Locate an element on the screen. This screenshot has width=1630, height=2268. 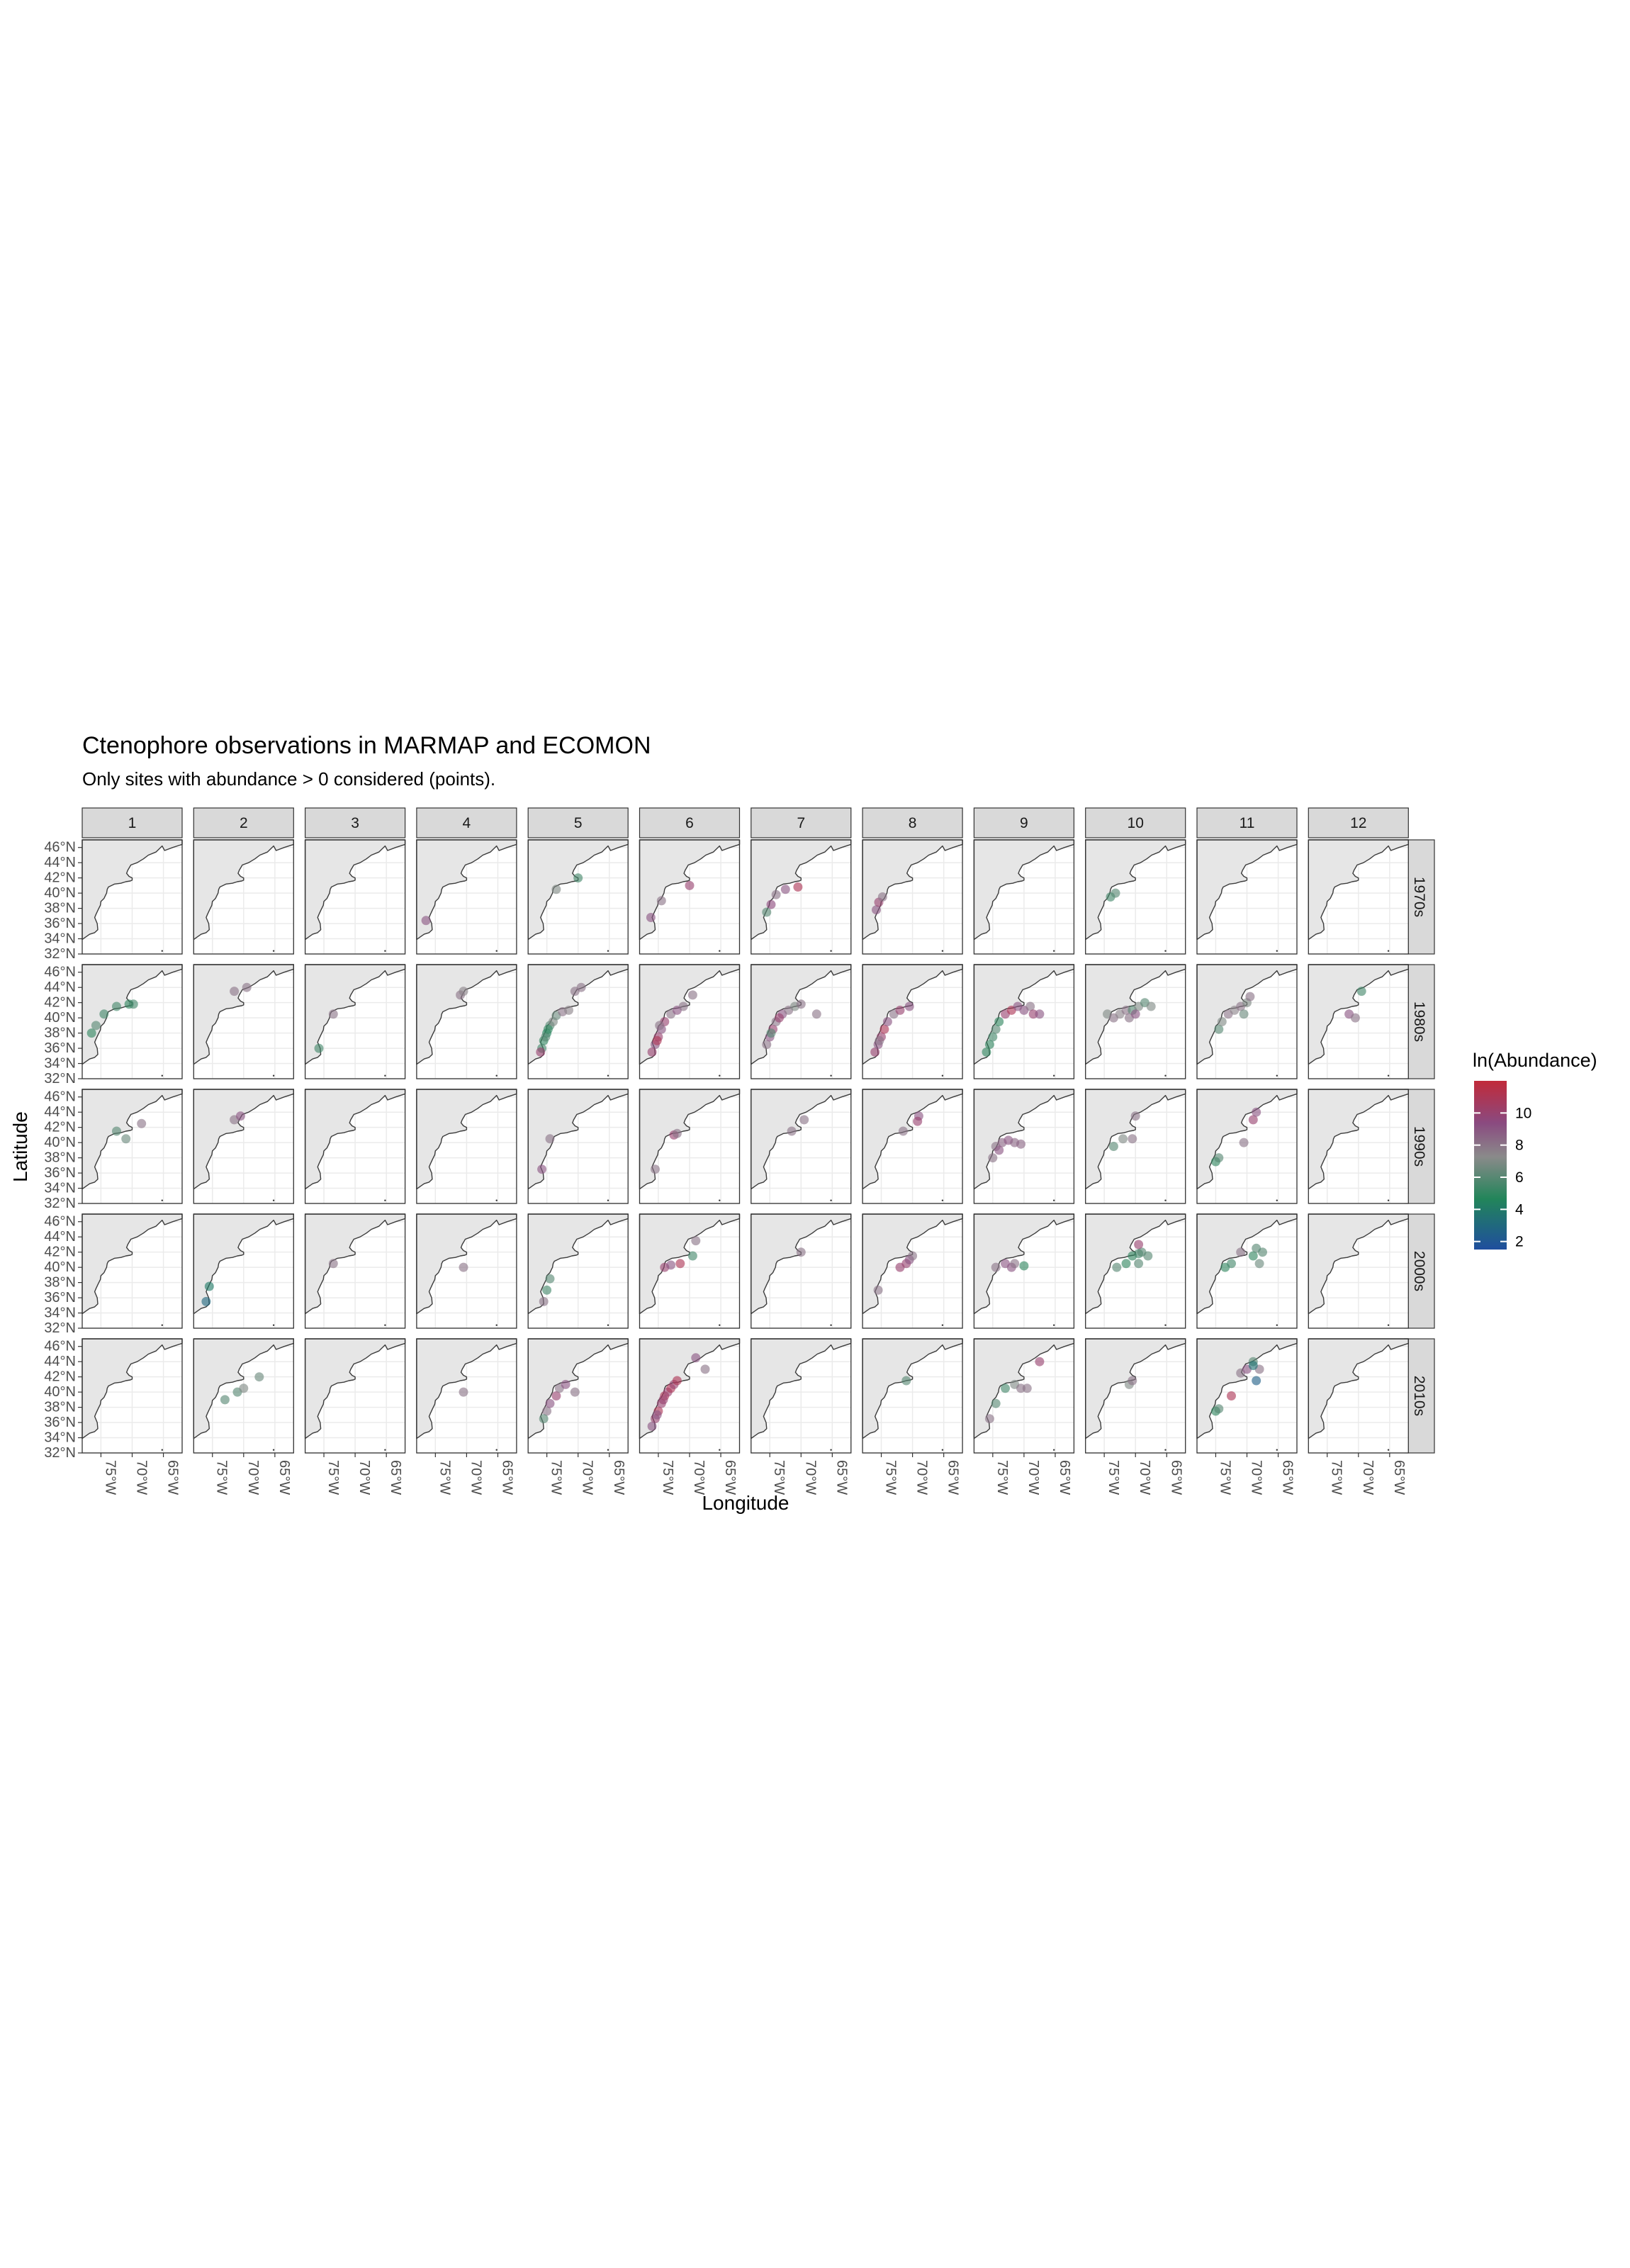
y-axis-title: Latitude is located at coordinates (20, 1146).